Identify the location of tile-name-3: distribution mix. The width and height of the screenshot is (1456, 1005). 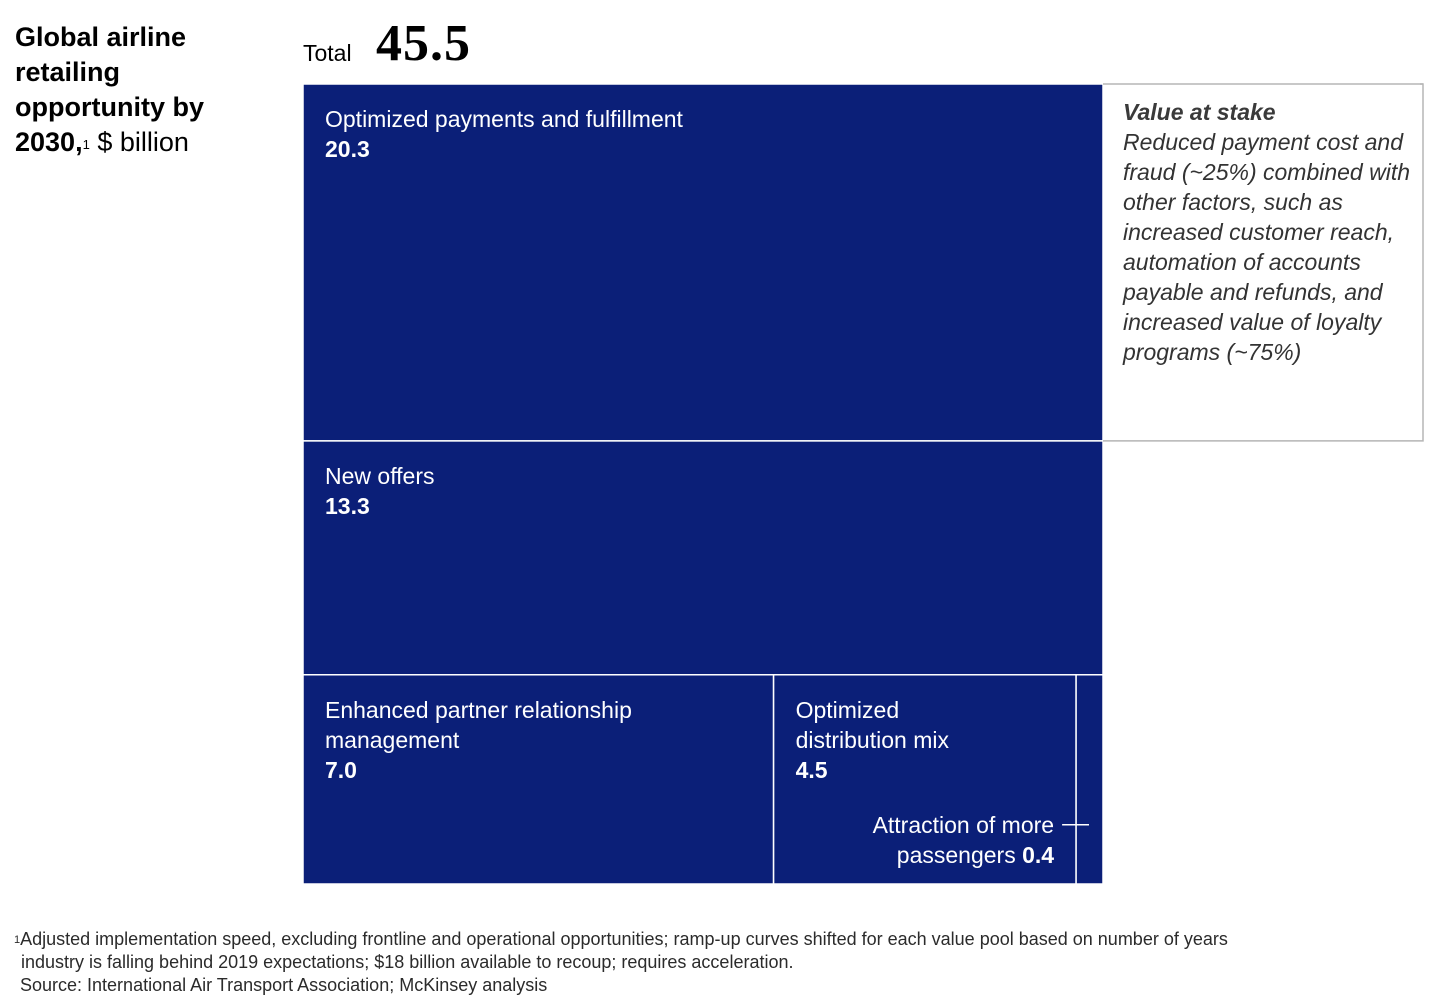
(873, 740).